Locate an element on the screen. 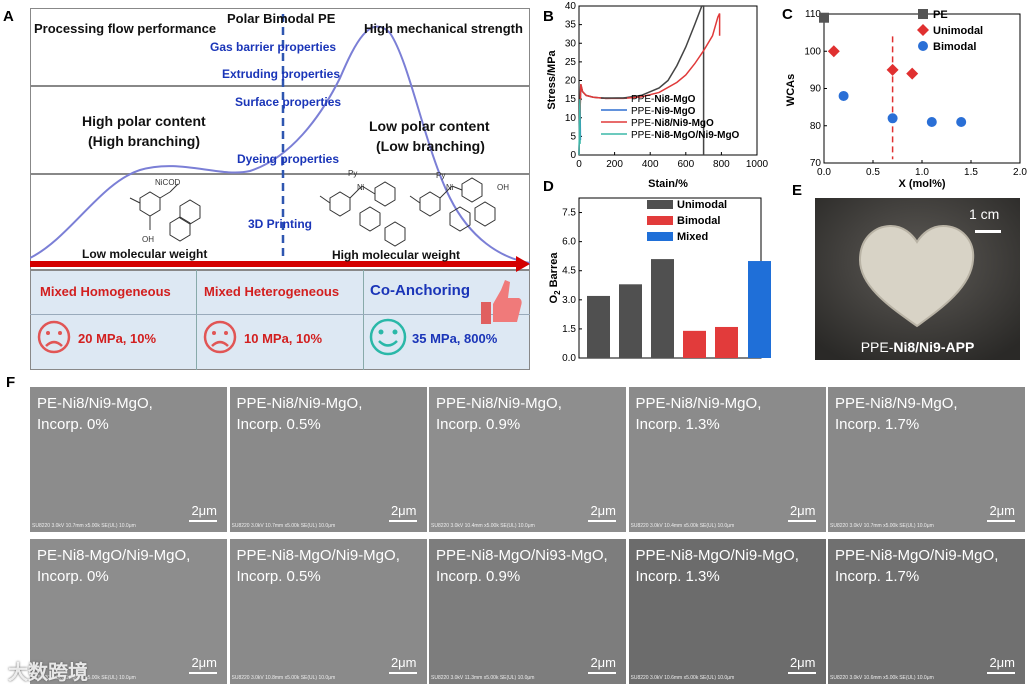 Image resolution: width=1029 pixels, height=687 pixels. panel-label-b: B is located at coordinates (548, 16).